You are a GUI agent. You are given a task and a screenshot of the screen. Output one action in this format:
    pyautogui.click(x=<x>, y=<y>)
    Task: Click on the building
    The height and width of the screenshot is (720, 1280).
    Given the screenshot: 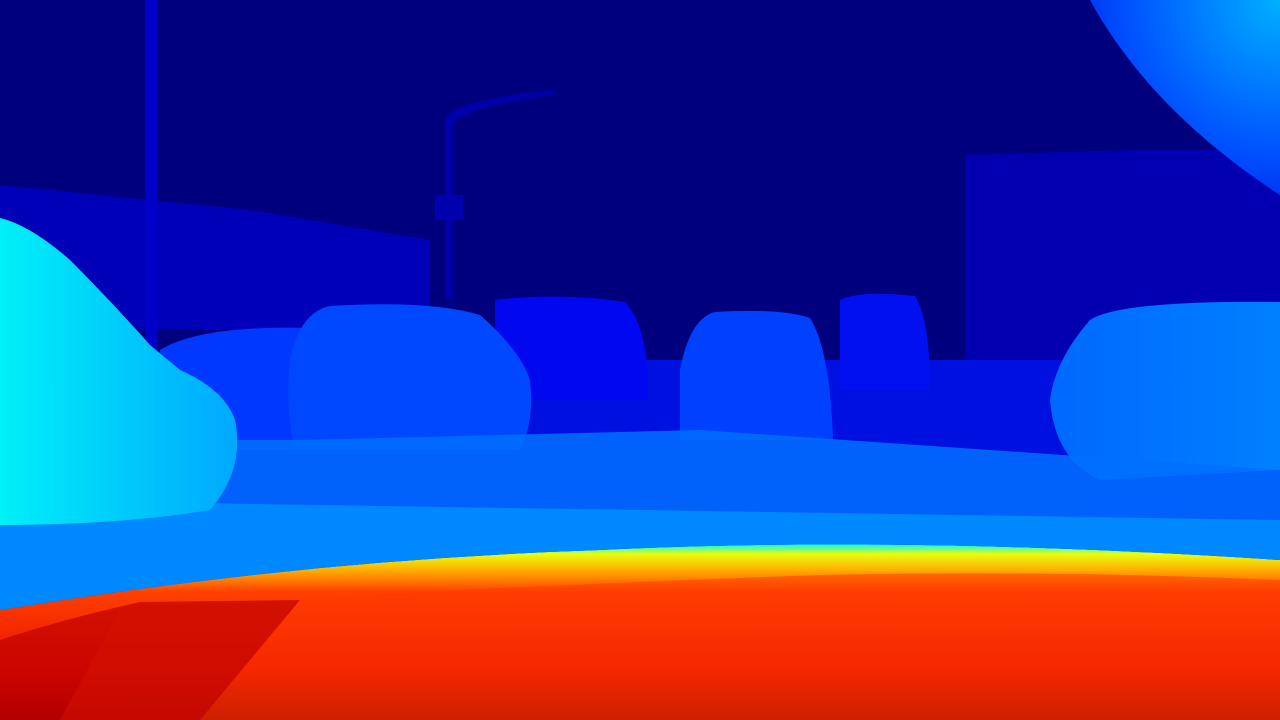 What is the action you would take?
    pyautogui.click(x=215, y=257)
    